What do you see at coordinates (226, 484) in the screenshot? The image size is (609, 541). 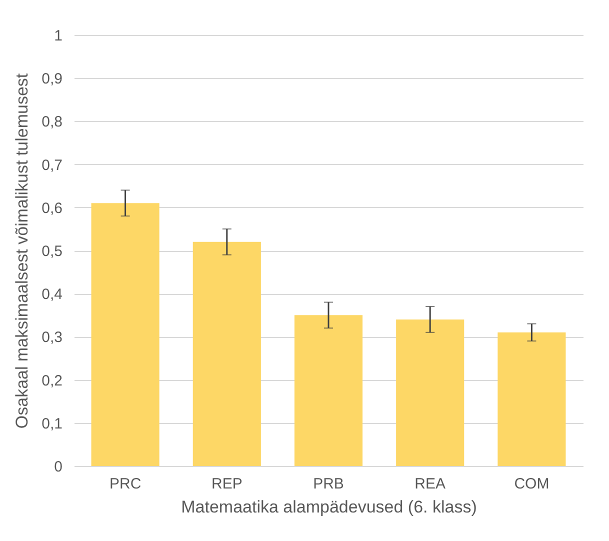 I see `x-tick-label: REP` at bounding box center [226, 484].